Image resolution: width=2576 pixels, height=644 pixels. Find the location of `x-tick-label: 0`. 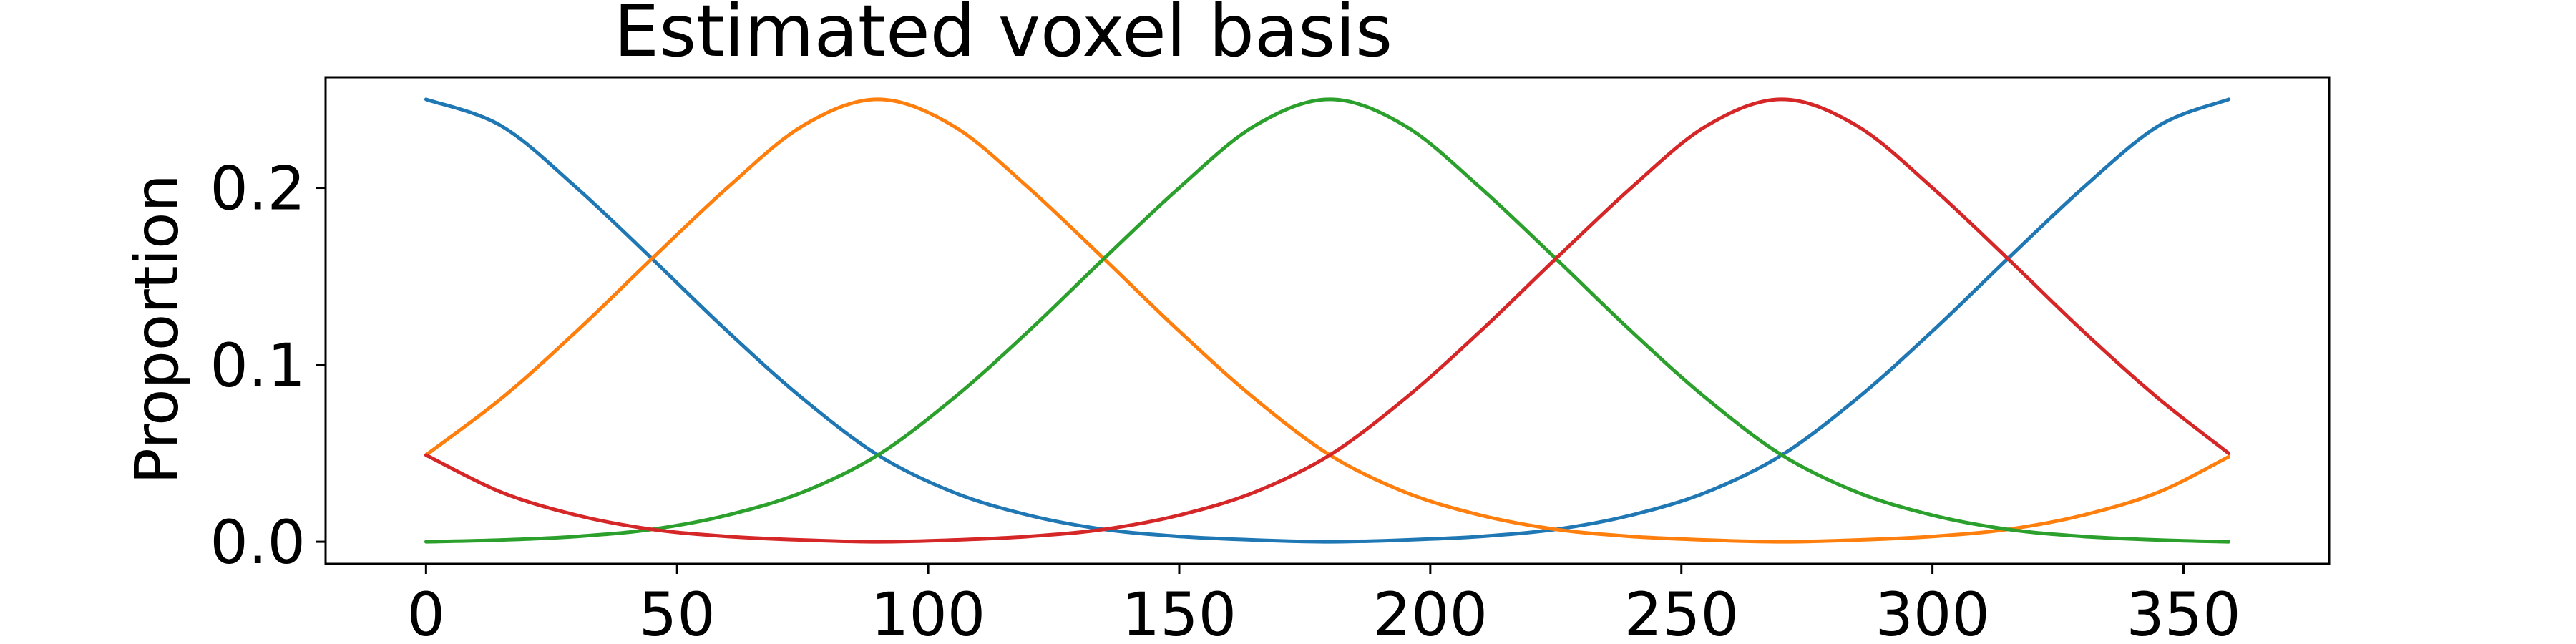

x-tick-label: 0 is located at coordinates (426, 612).